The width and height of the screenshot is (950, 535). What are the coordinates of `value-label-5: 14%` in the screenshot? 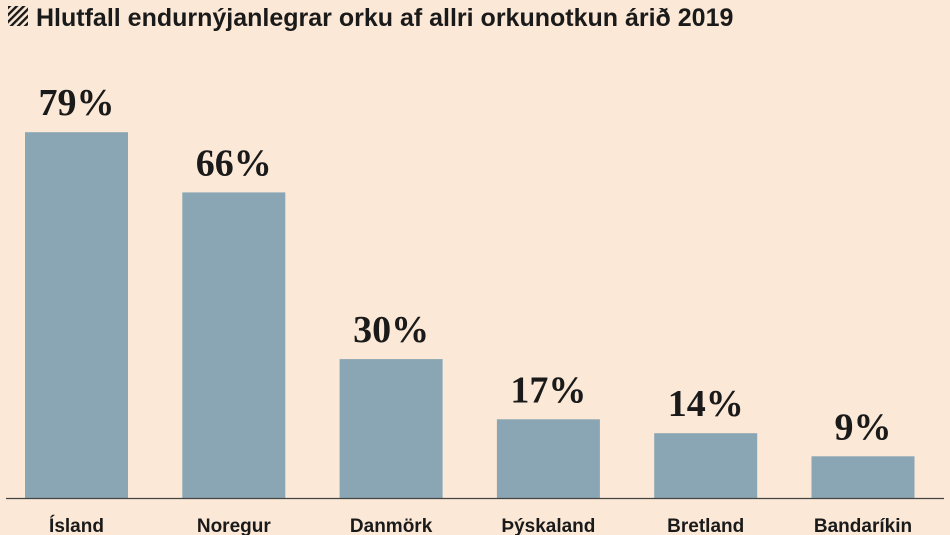 It's located at (706, 404).